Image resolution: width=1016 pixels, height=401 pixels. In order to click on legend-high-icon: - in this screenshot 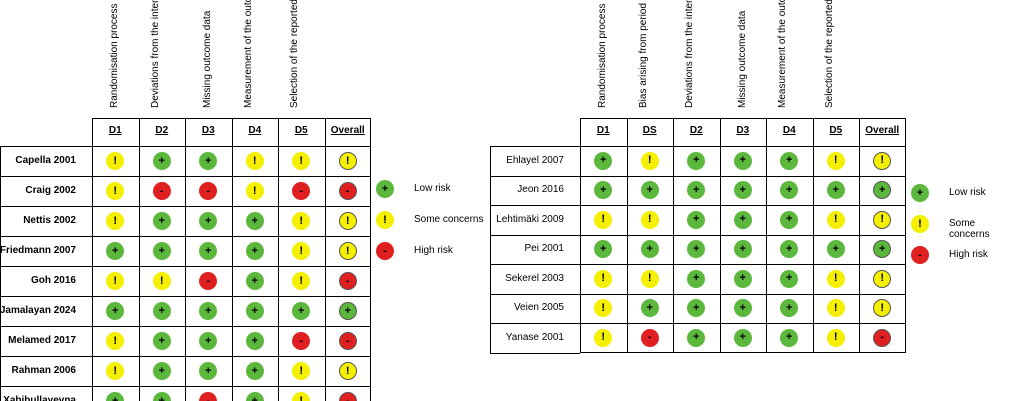, I will do `click(920, 255)`.